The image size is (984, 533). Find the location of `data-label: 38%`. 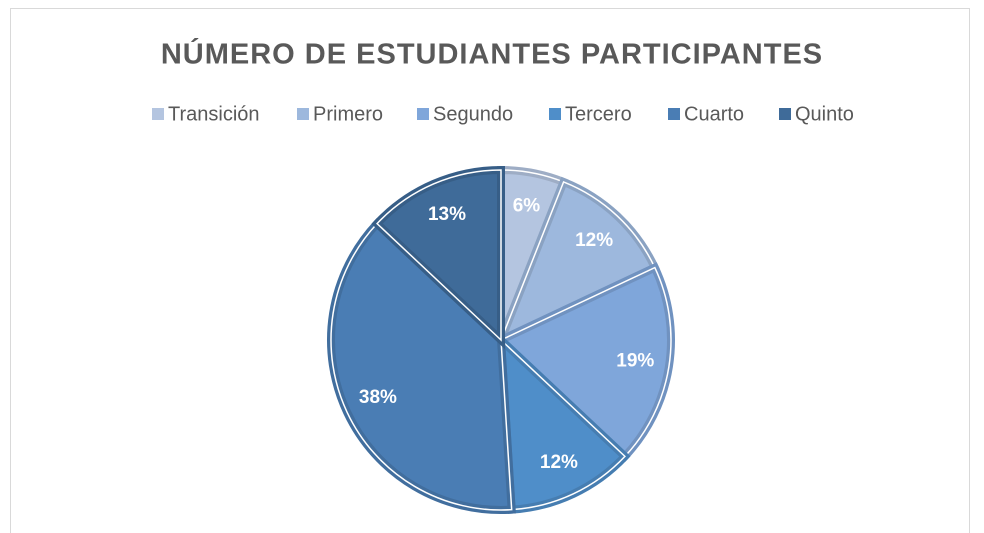

data-label: 38% is located at coordinates (378, 397).